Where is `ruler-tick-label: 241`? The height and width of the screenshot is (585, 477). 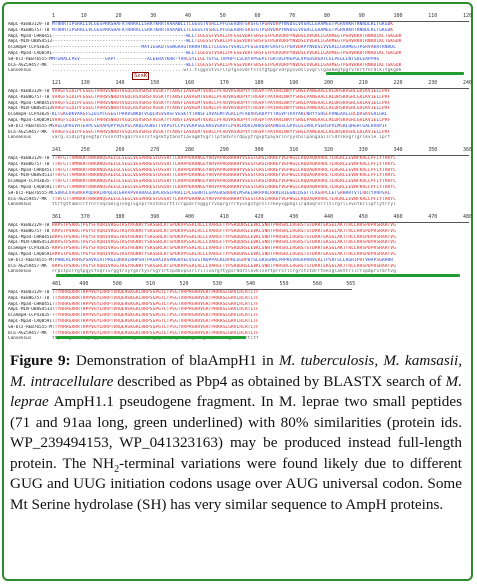 ruler-tick-label: 241 is located at coordinates (57, 150).